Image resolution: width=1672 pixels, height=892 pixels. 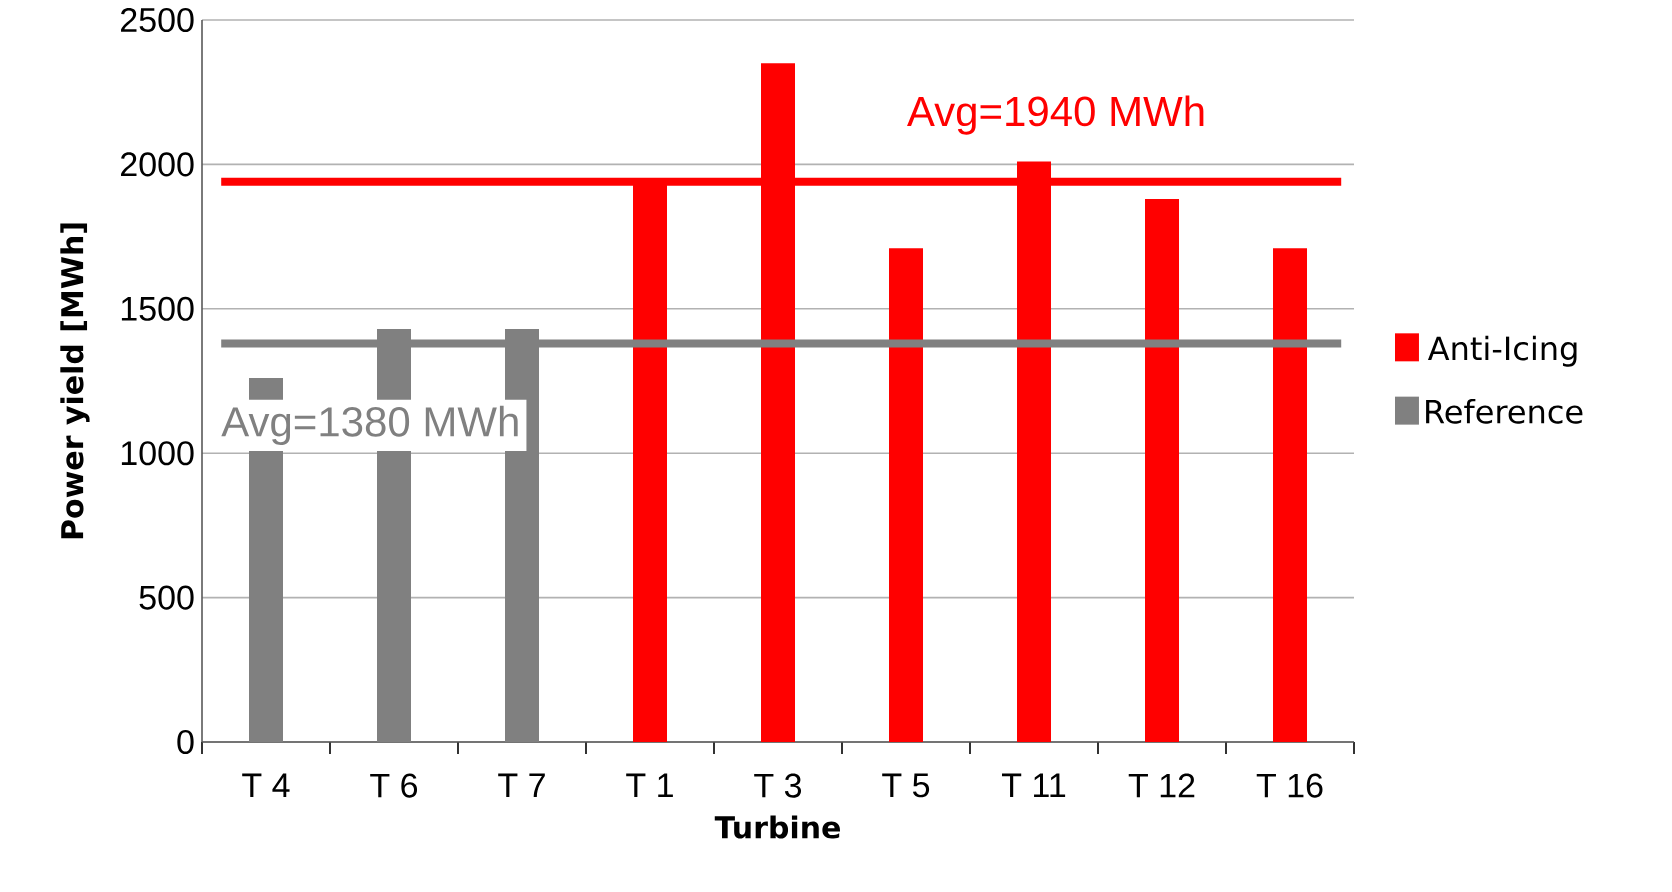 What do you see at coordinates (521, 785) in the screenshot?
I see `x-tick-label: T 7` at bounding box center [521, 785].